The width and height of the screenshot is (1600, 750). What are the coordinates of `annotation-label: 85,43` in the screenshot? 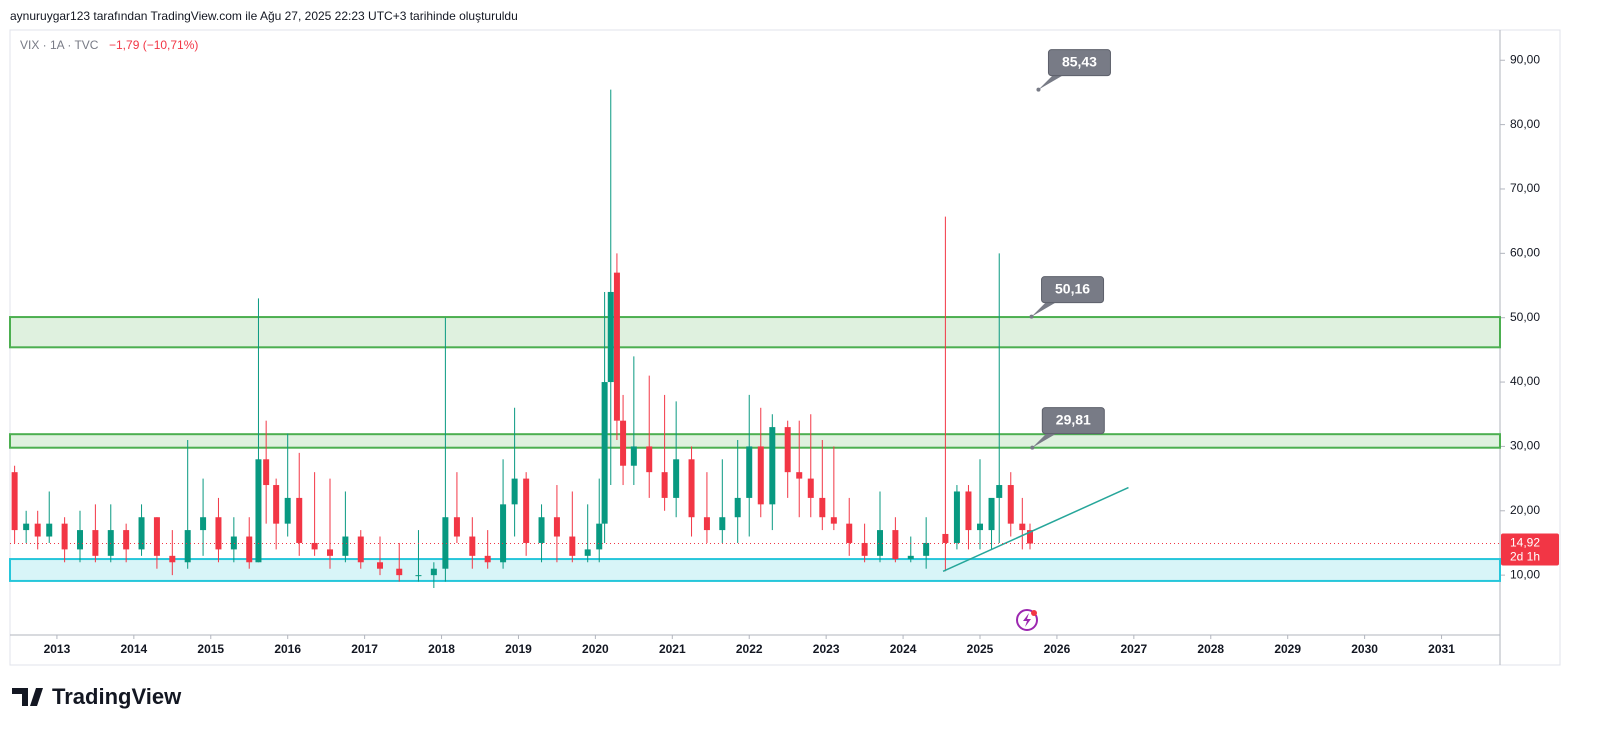 It's located at (1079, 61).